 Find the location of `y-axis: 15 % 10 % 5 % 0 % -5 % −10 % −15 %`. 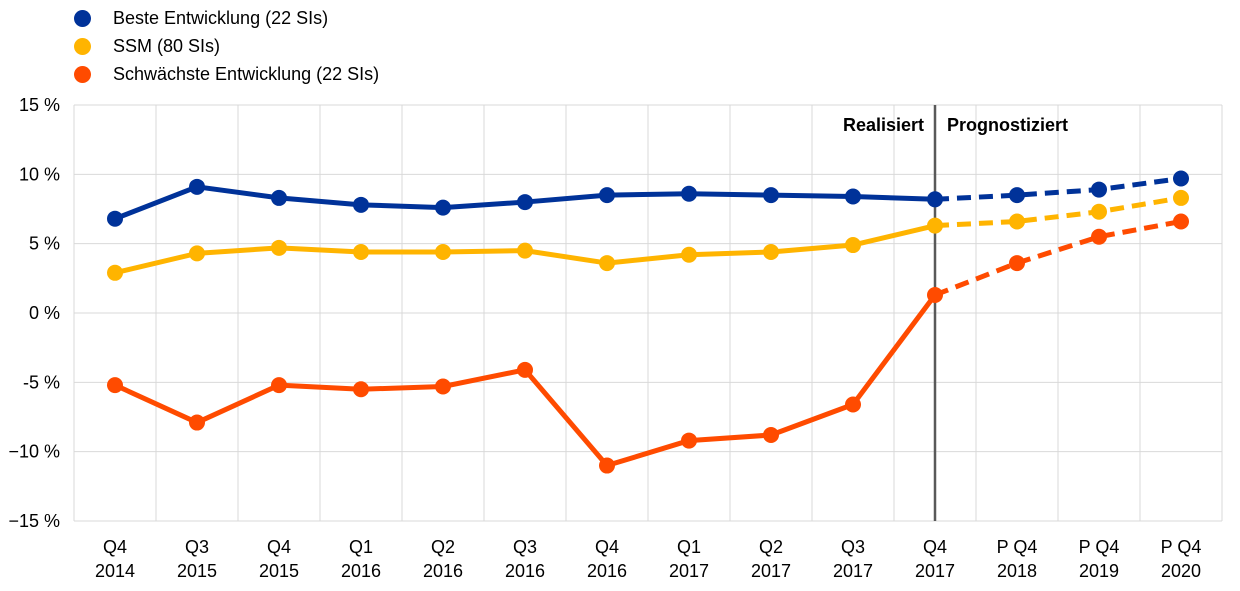

y-axis: 15 % 10 % 5 % 0 % -5 % −10 % −15 % is located at coordinates (34, 313).